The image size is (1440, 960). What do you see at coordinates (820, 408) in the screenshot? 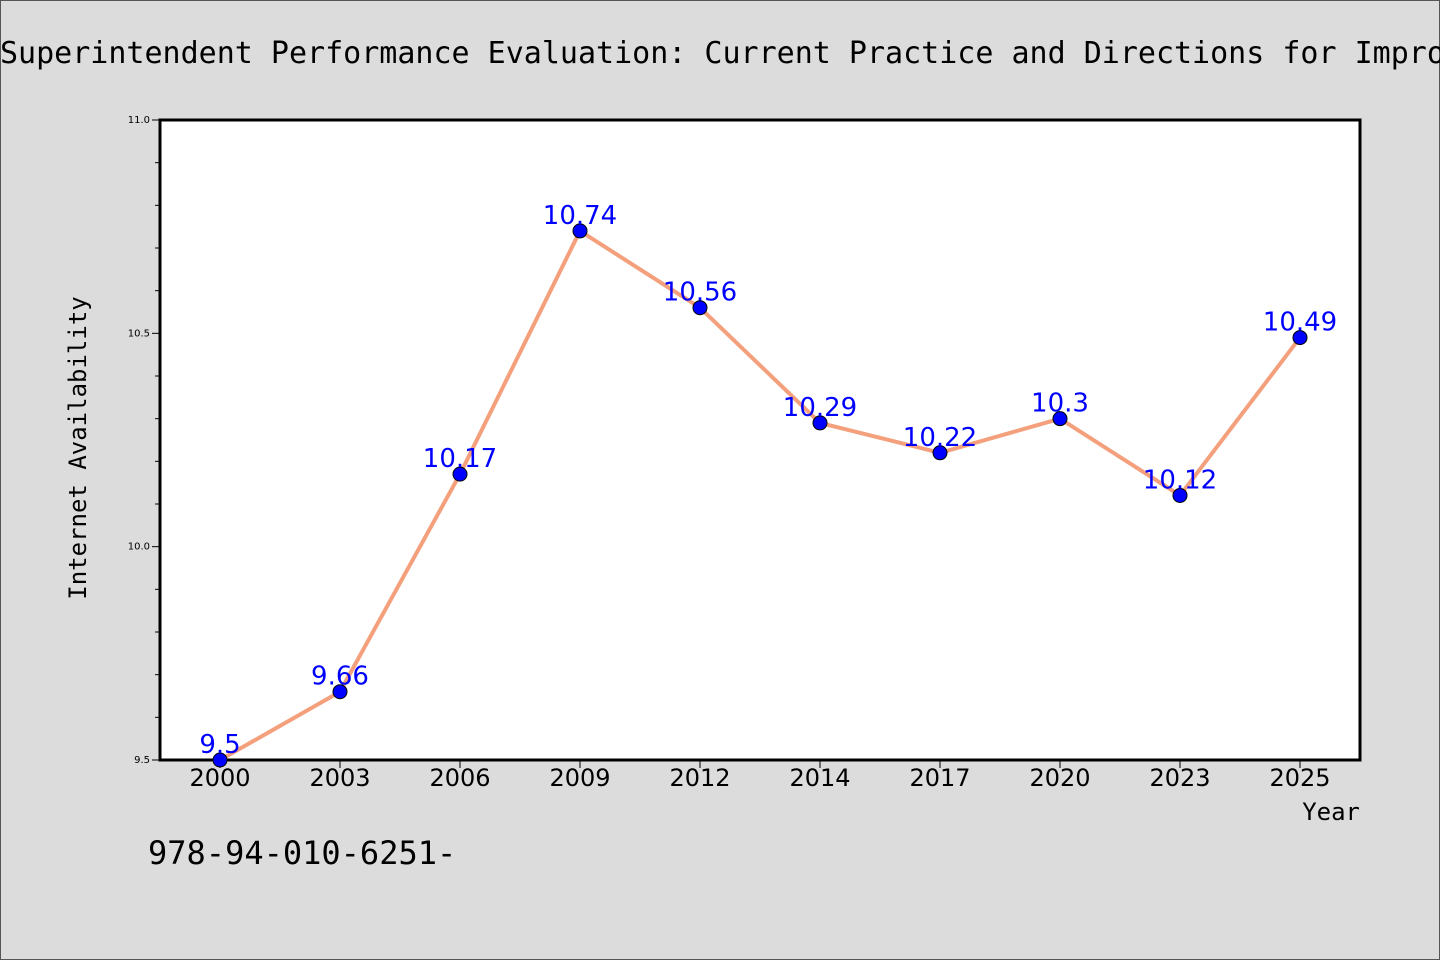
I see `data-label: 10.29` at bounding box center [820, 408].